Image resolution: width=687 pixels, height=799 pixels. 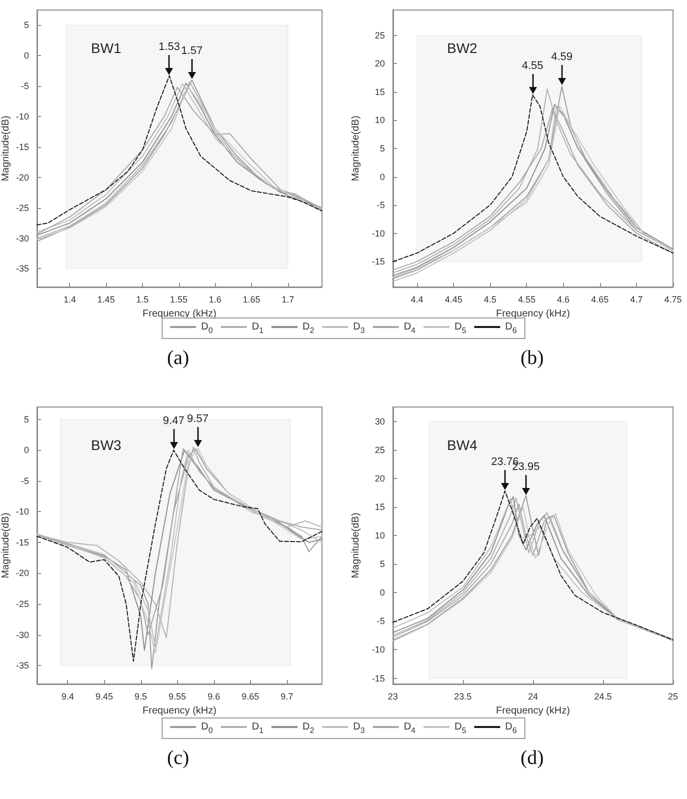 What do you see at coordinates (106, 48) in the screenshot?
I see `text: BW1` at bounding box center [106, 48].